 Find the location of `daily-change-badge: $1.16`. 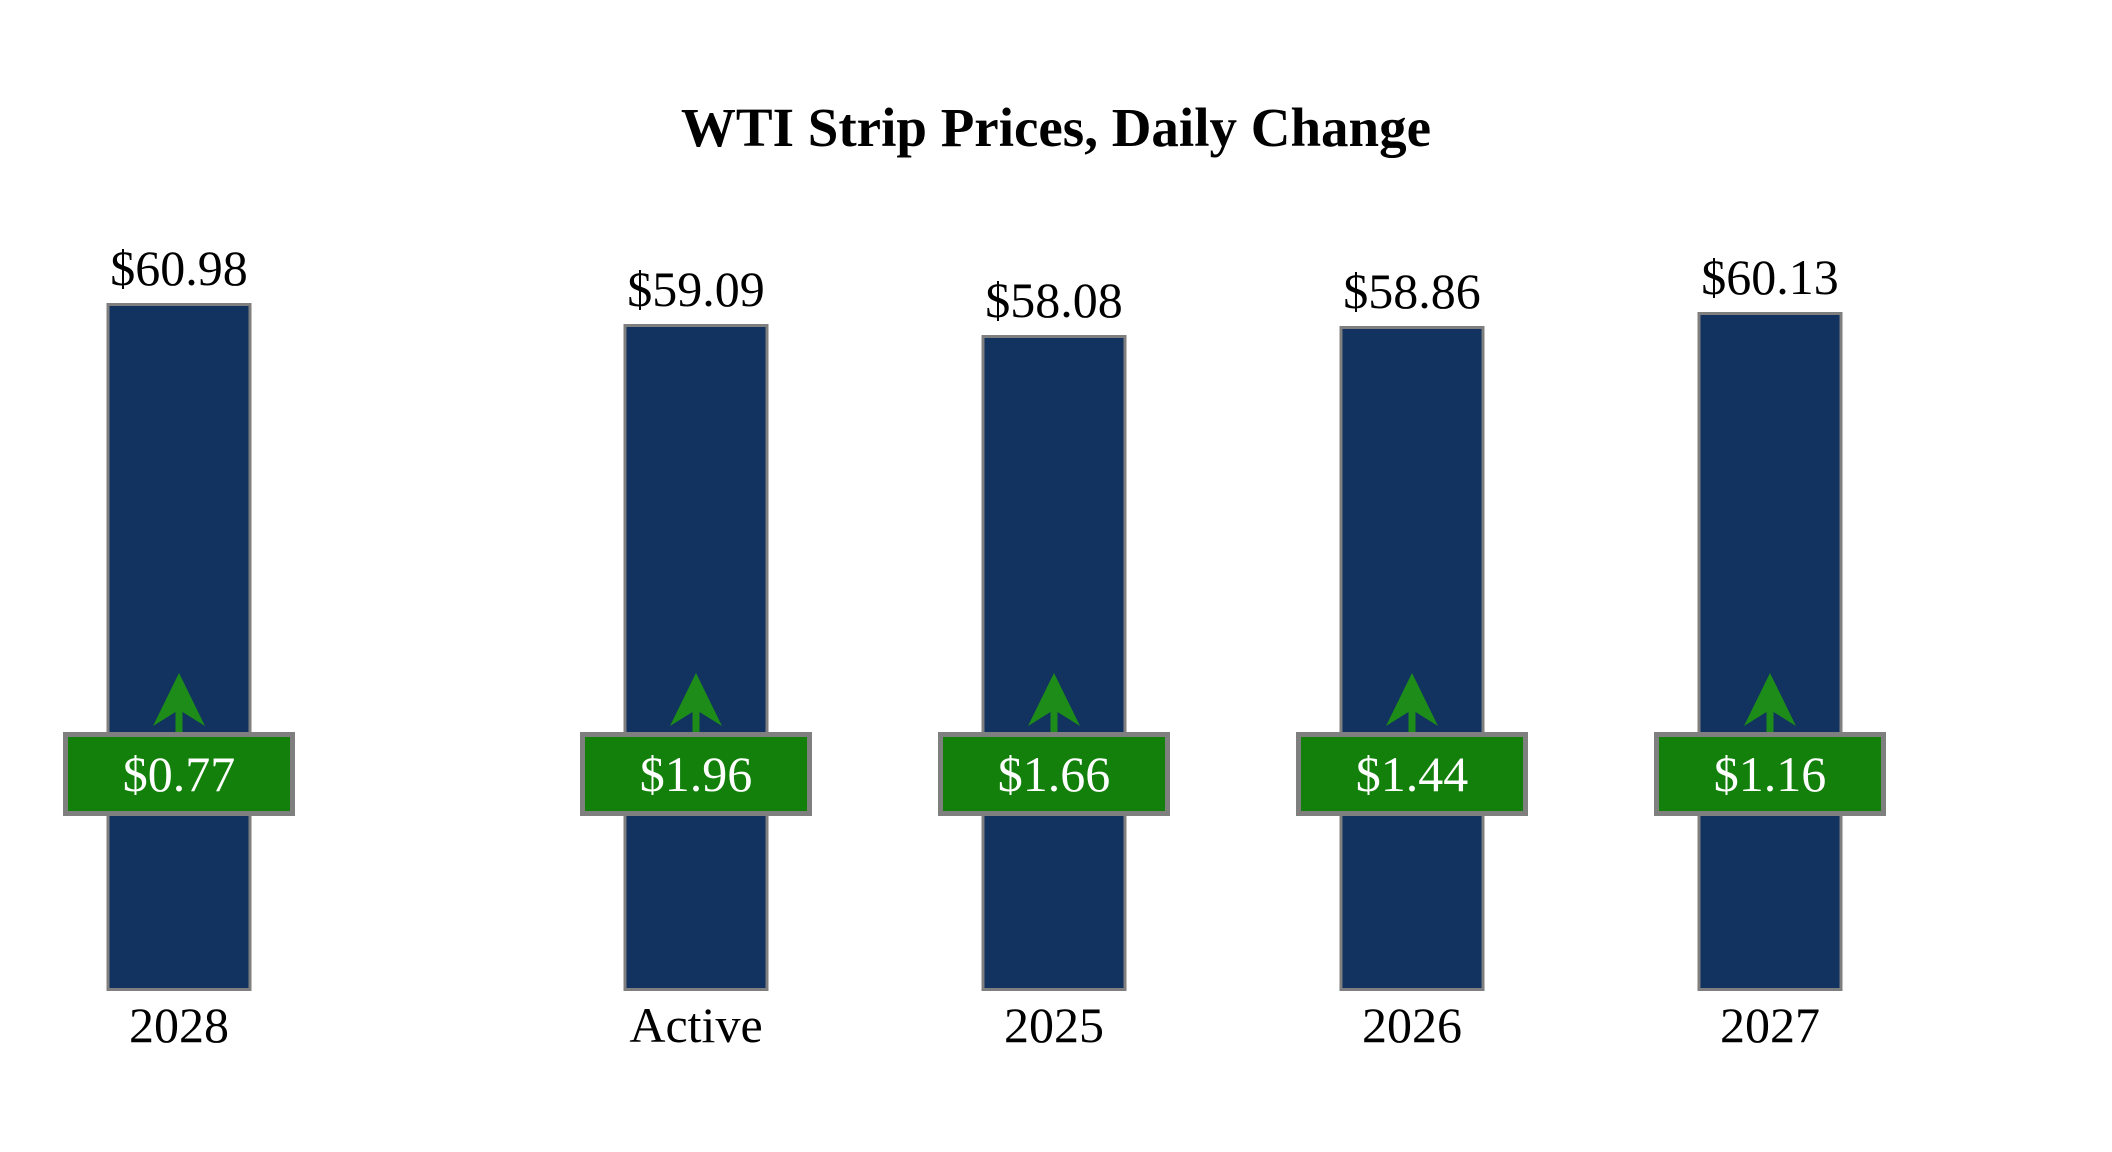

daily-change-badge: $1.16 is located at coordinates (1770, 774).